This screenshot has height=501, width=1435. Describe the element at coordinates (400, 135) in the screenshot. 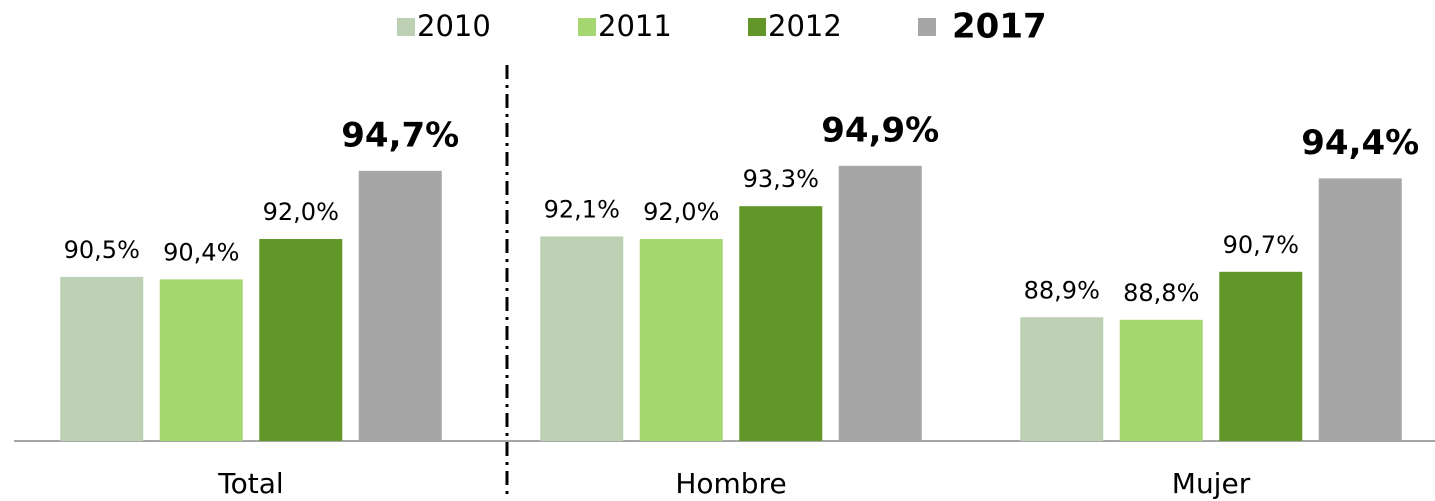

I see `value-label: 94,7%` at that location.